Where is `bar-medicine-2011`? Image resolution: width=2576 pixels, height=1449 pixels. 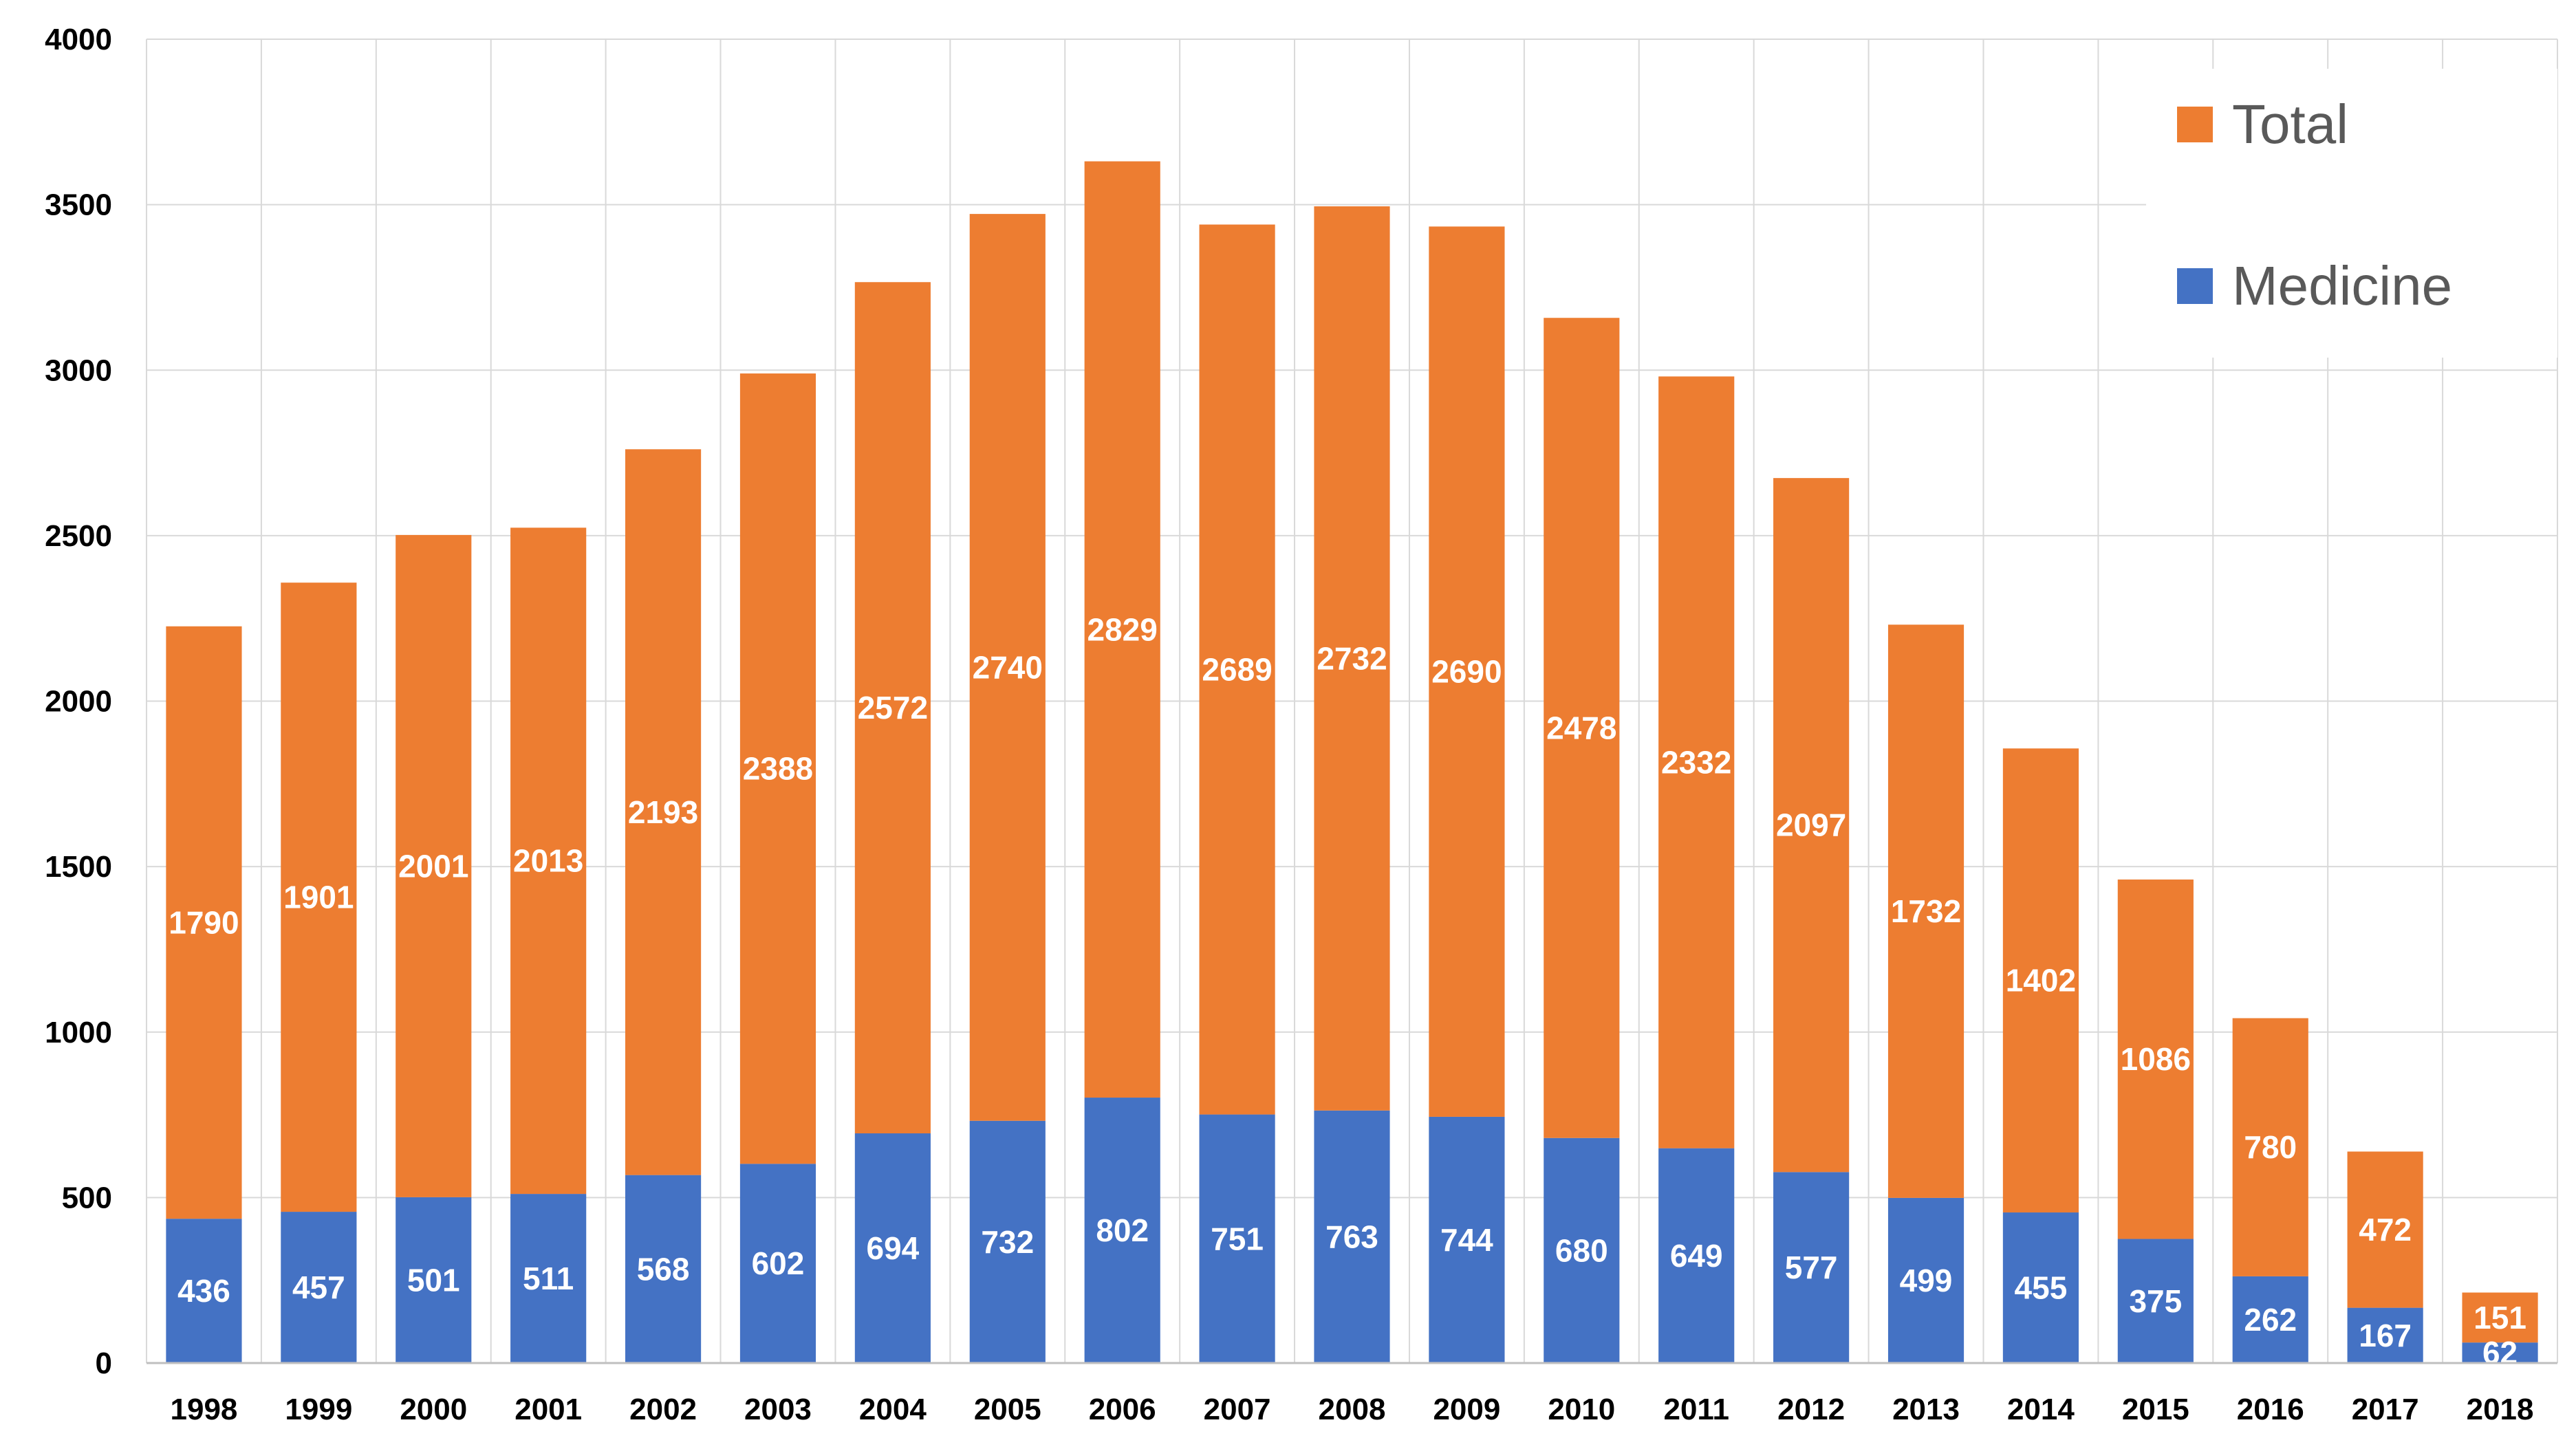
bar-medicine-2011 is located at coordinates (1696, 1255).